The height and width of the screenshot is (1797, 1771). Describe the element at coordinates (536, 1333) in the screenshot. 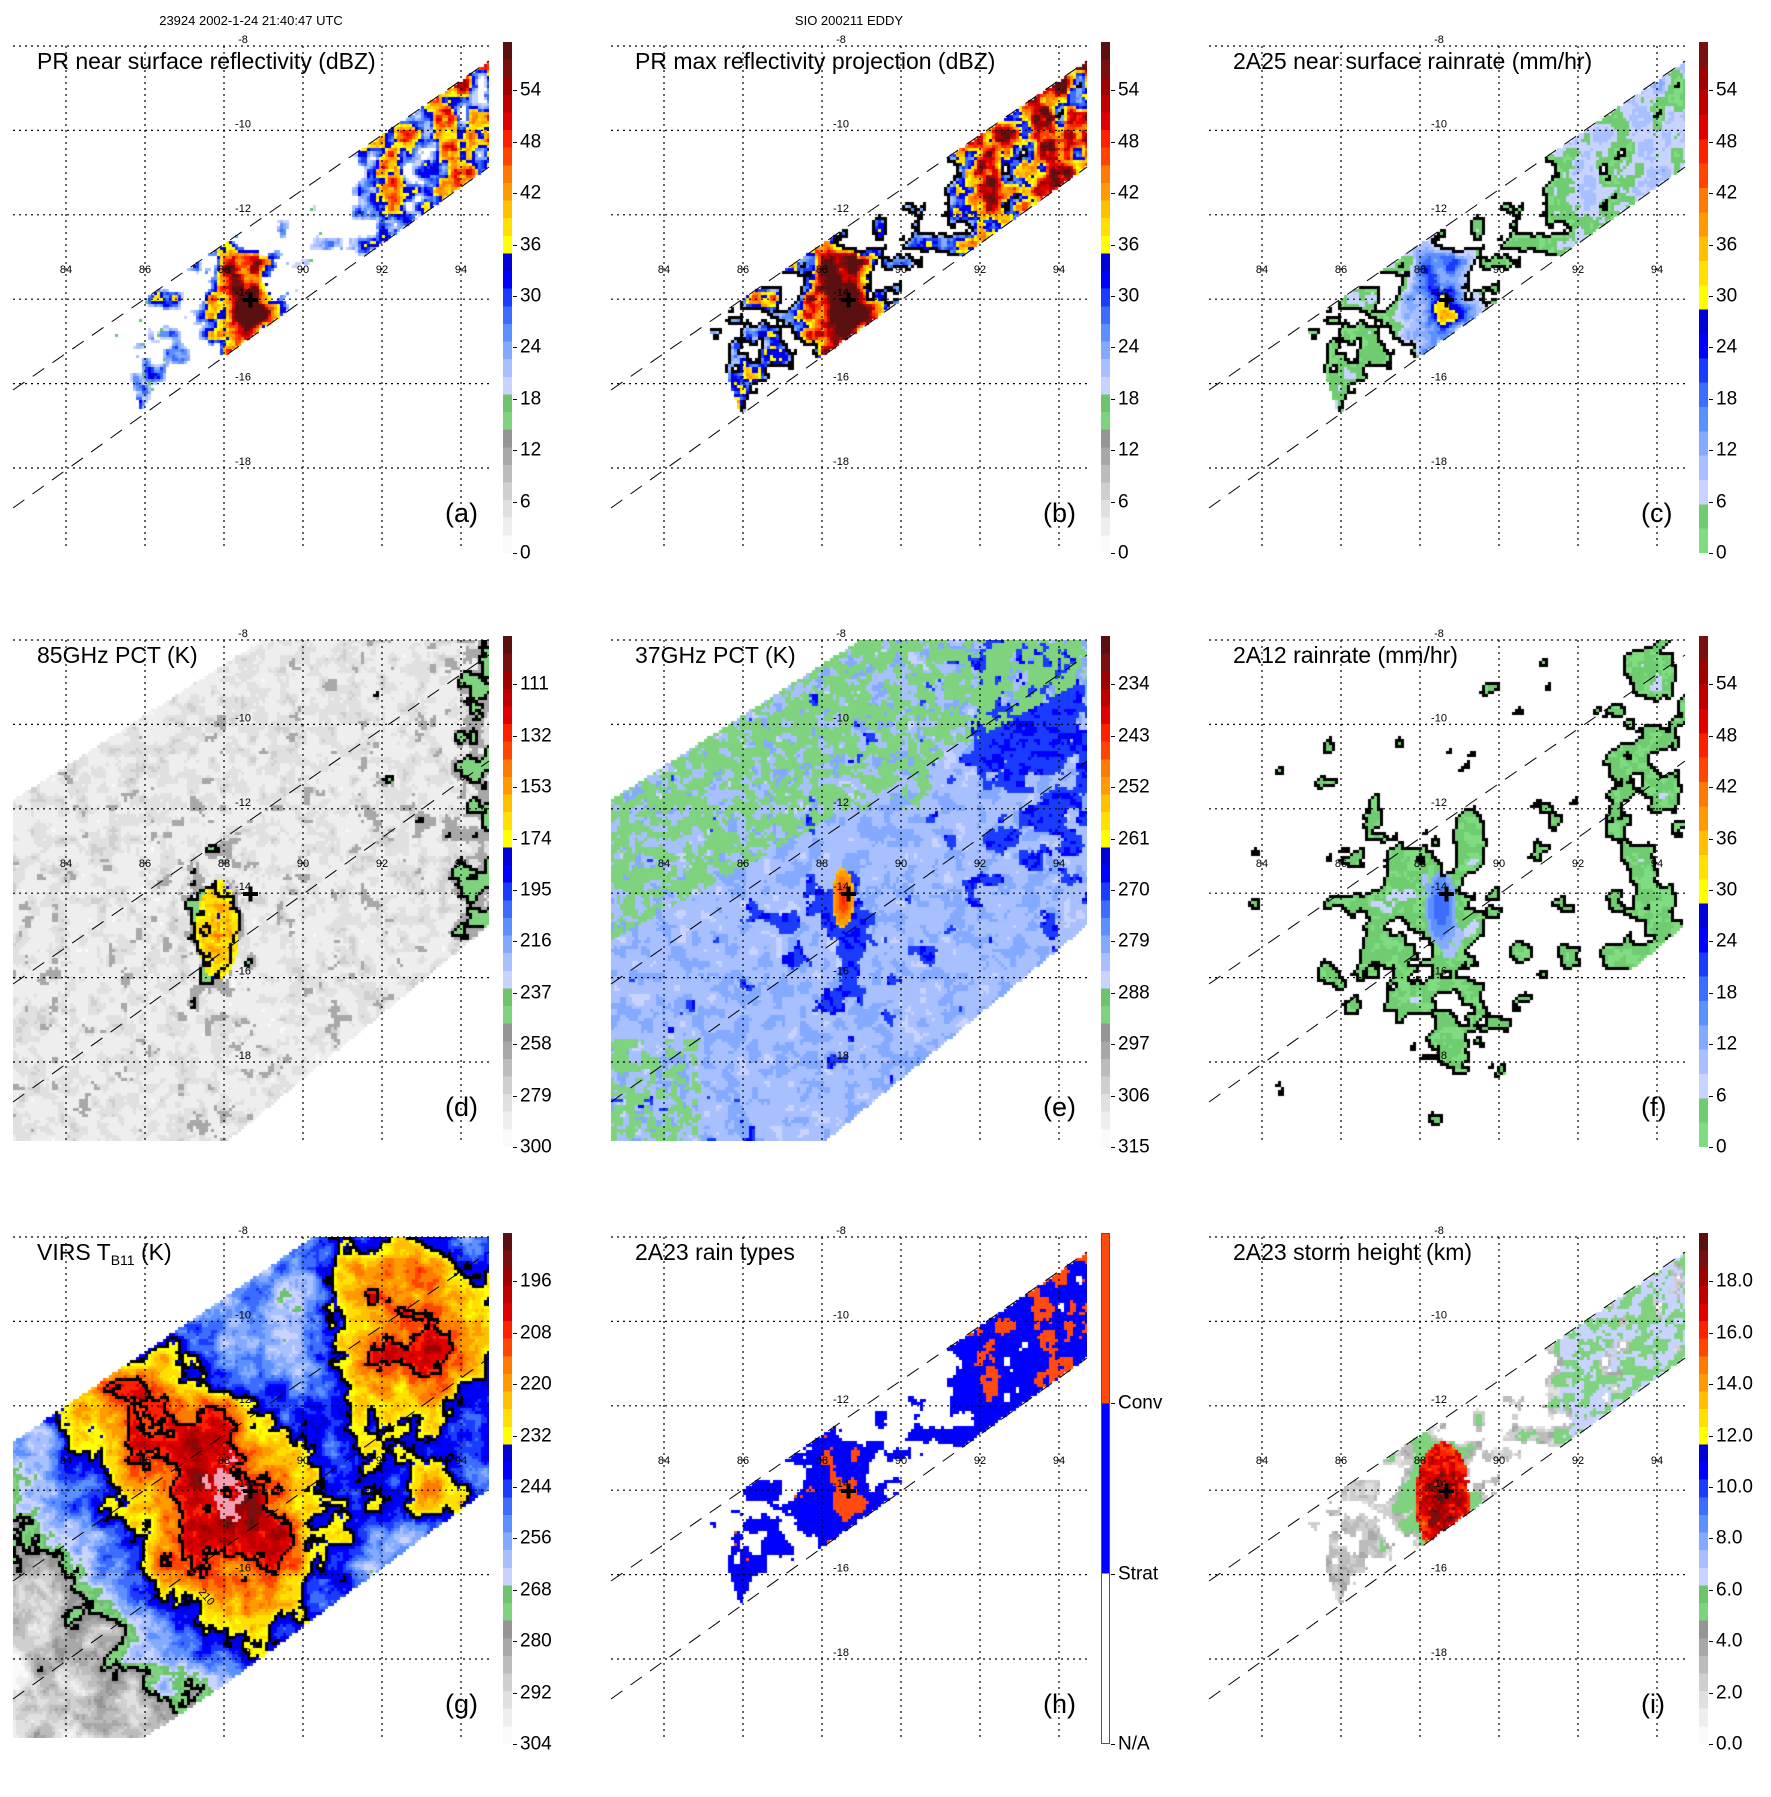

I see `colorbar-label: 208` at that location.